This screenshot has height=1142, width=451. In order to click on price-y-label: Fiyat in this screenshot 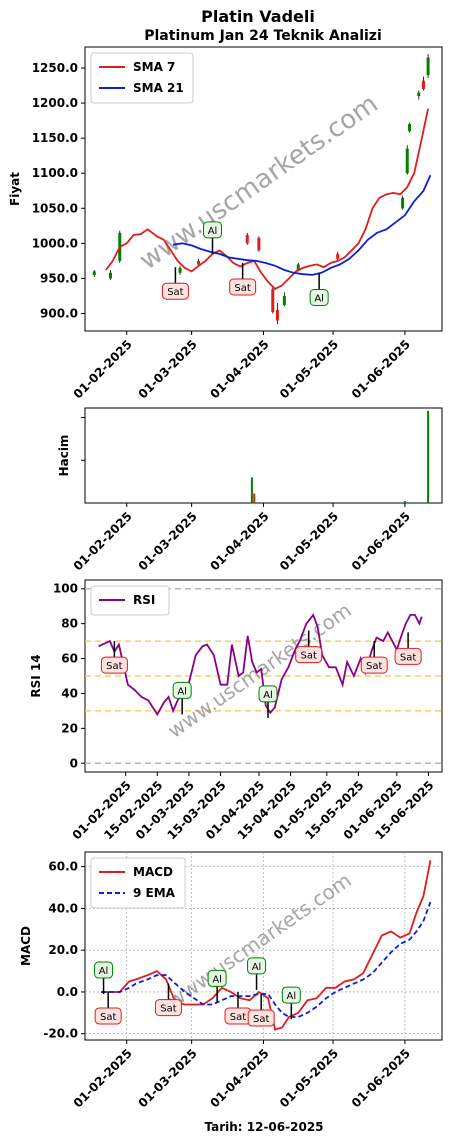, I will do `click(15, 189)`.